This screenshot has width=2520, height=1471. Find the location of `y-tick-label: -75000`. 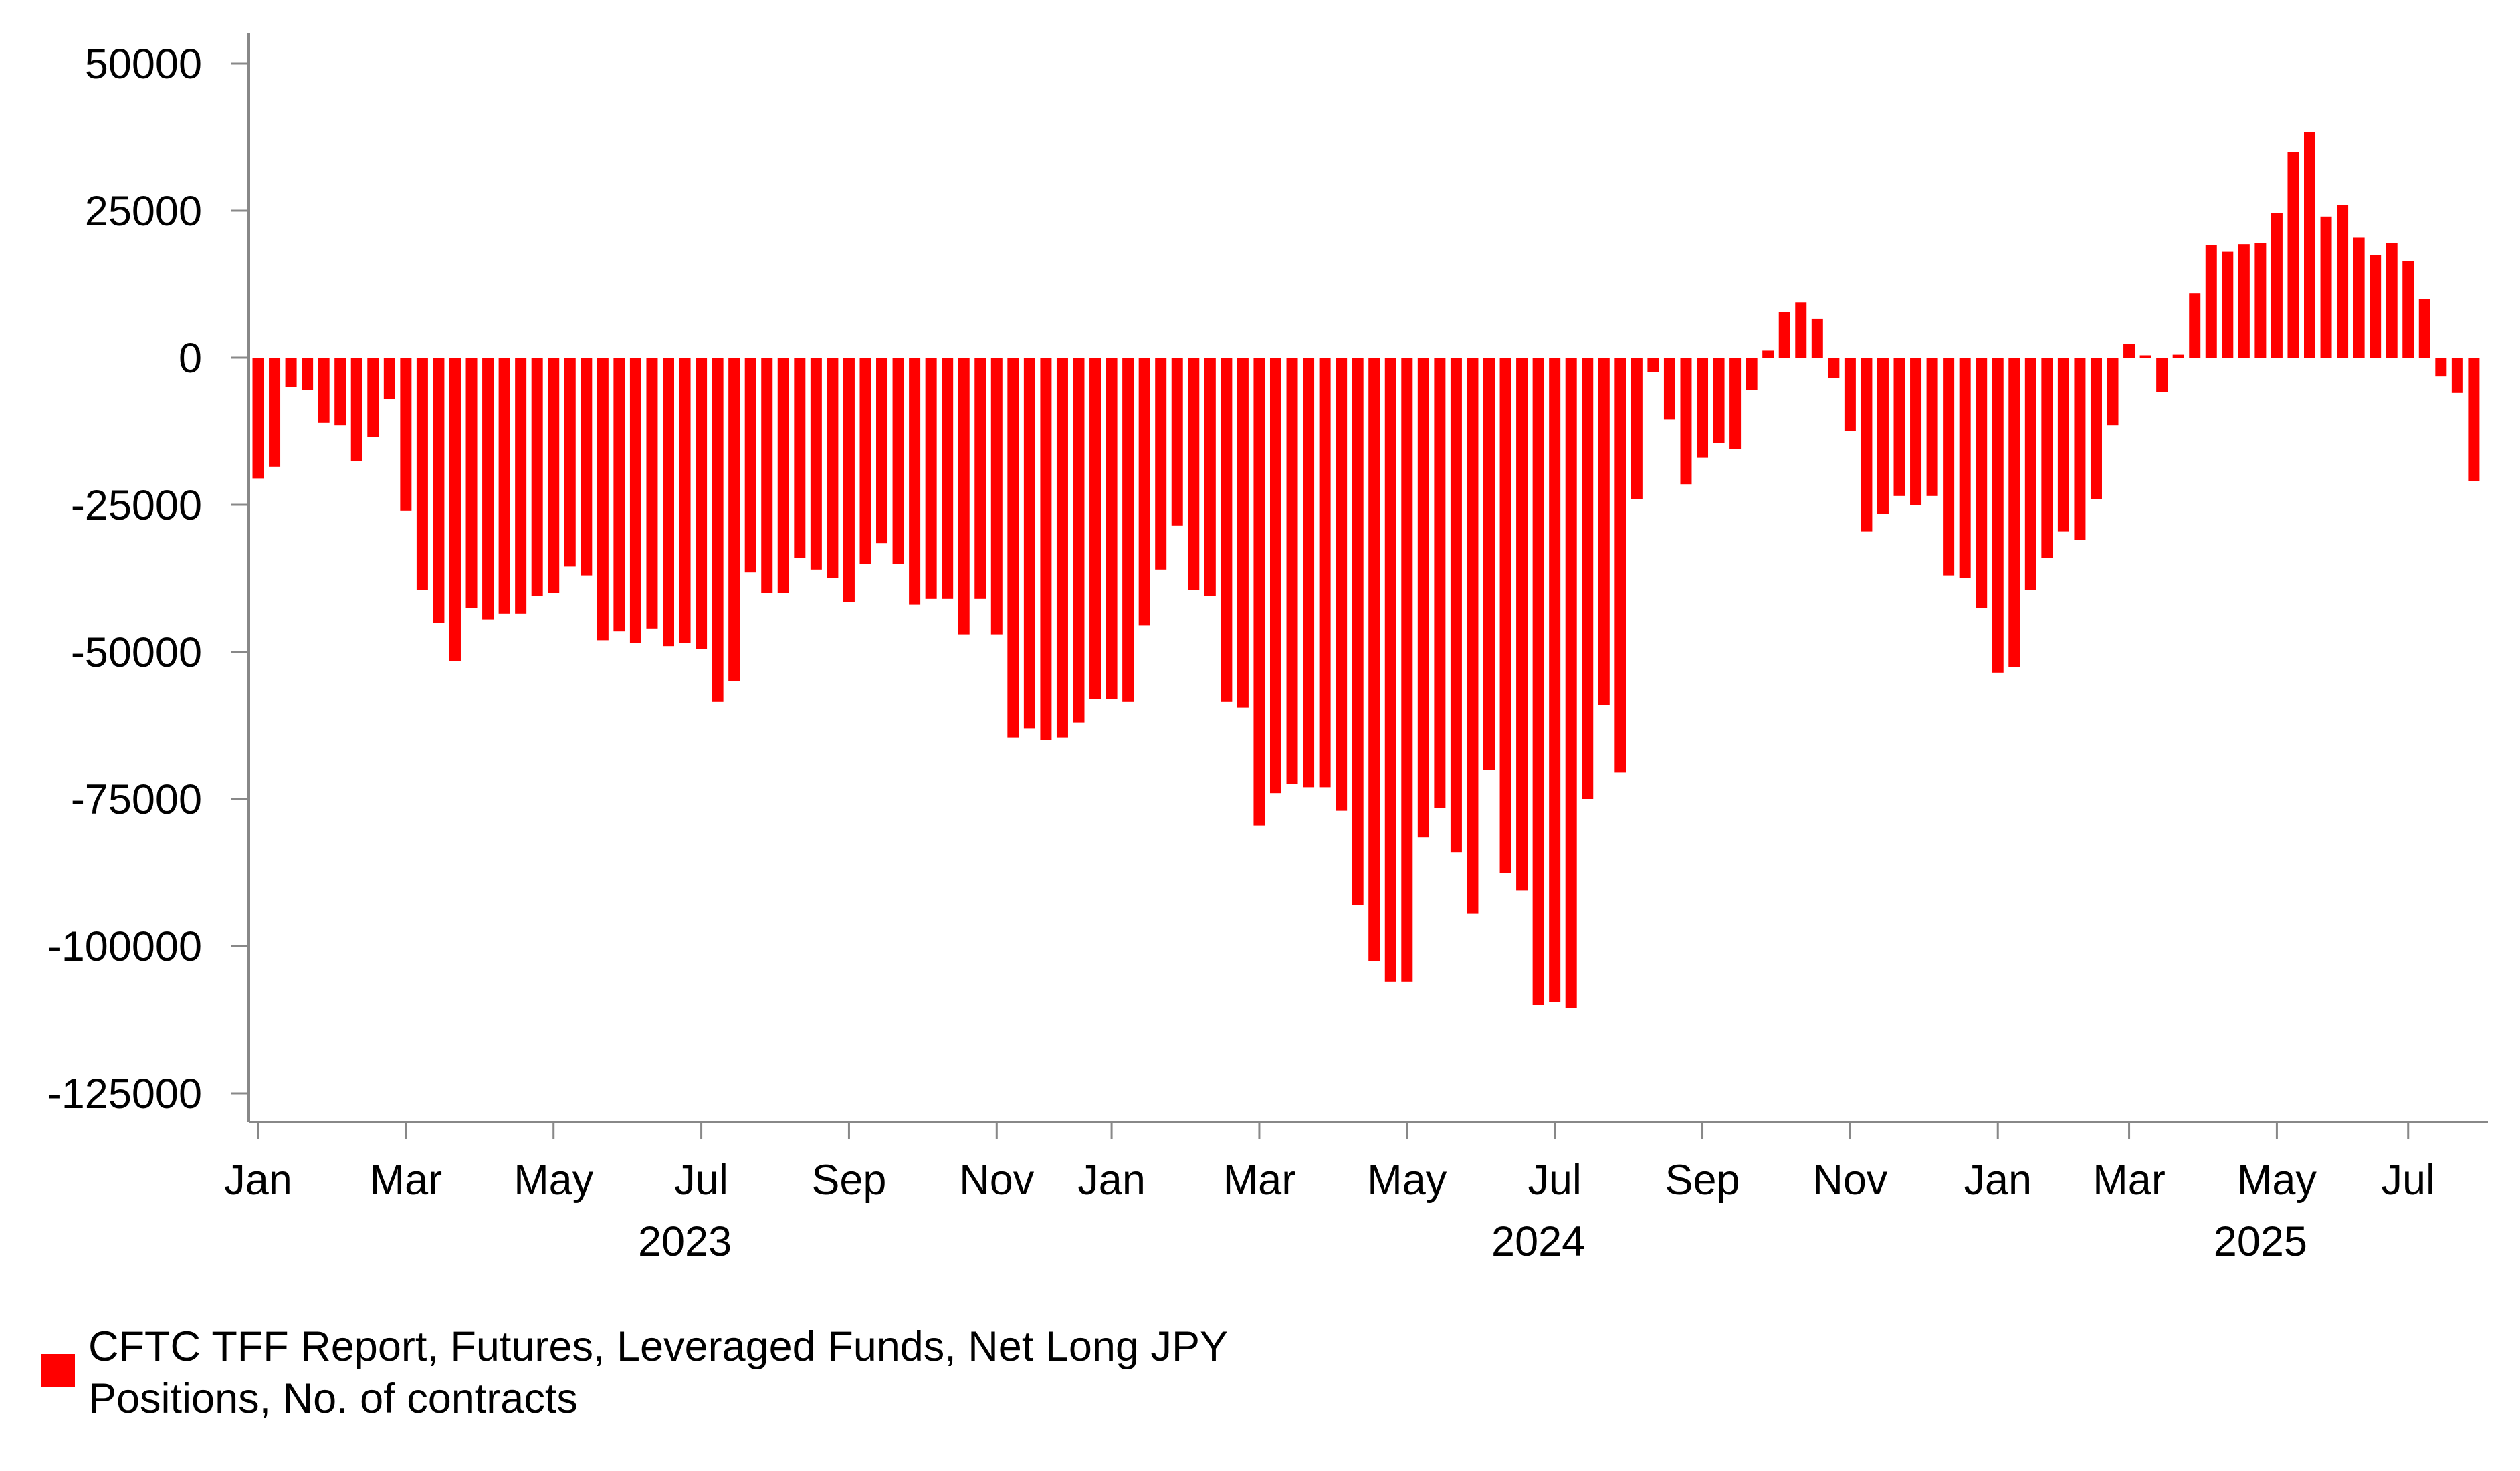

y-tick-label: -75000 is located at coordinates (136, 799).